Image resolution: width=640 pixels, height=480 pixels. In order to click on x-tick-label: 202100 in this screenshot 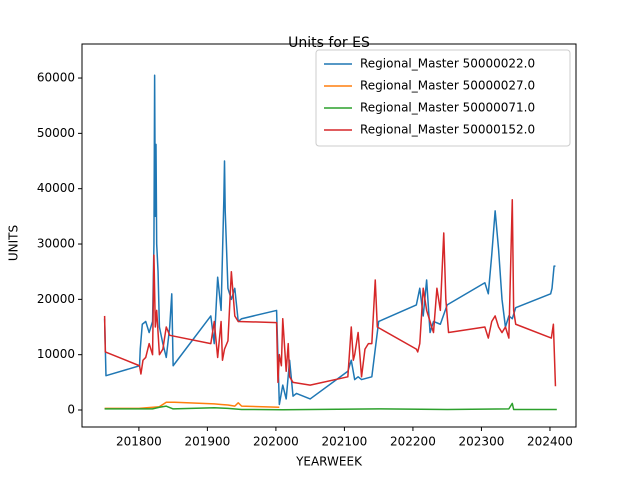, I will do `click(345, 442)`.